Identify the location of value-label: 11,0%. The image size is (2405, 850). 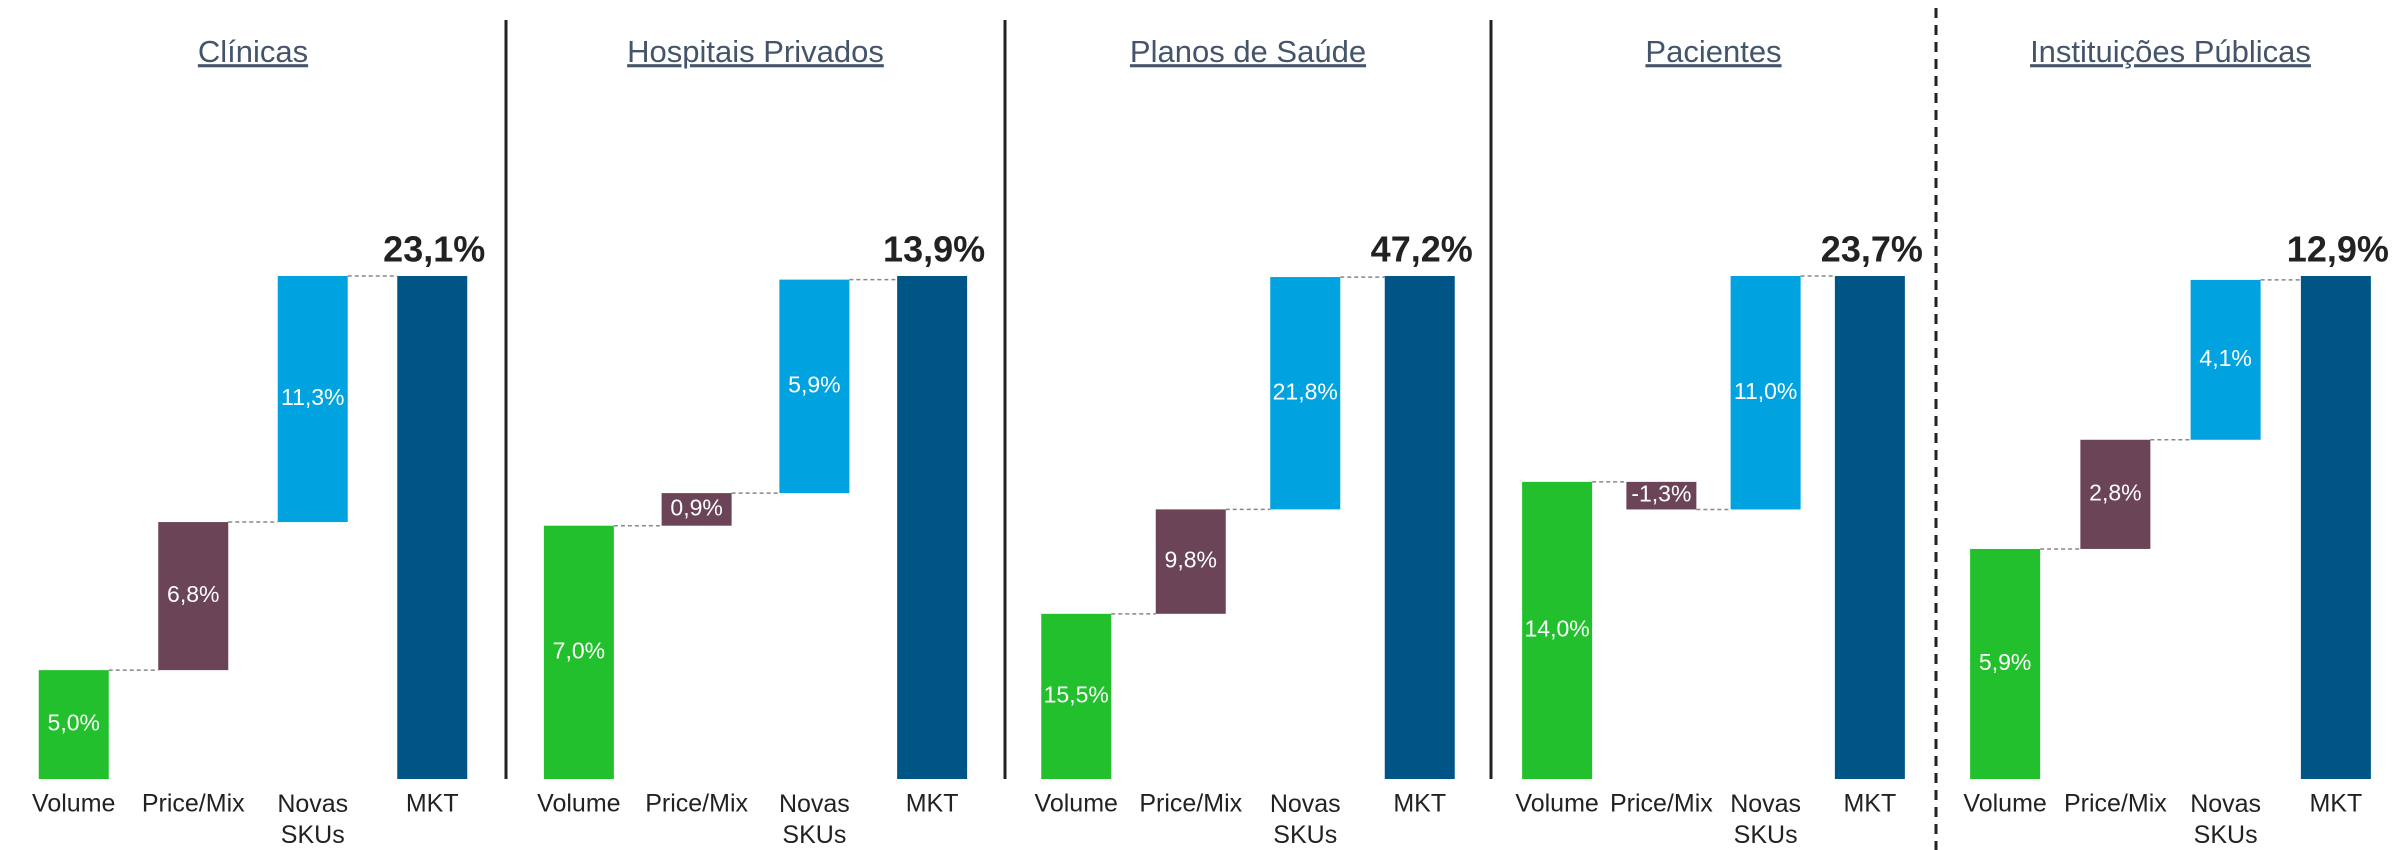
(1766, 391).